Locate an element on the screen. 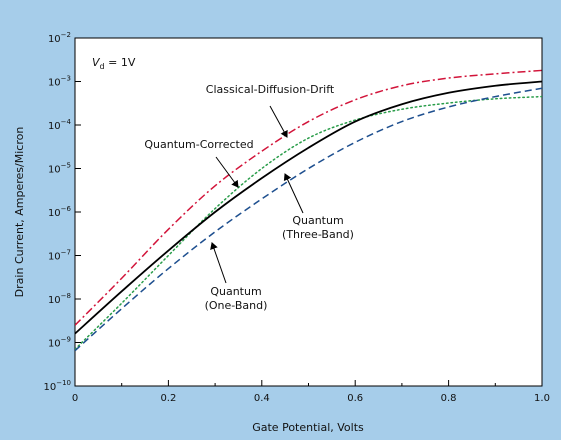  y-tick-label-8: 10⁻² is located at coordinates (59, 38).